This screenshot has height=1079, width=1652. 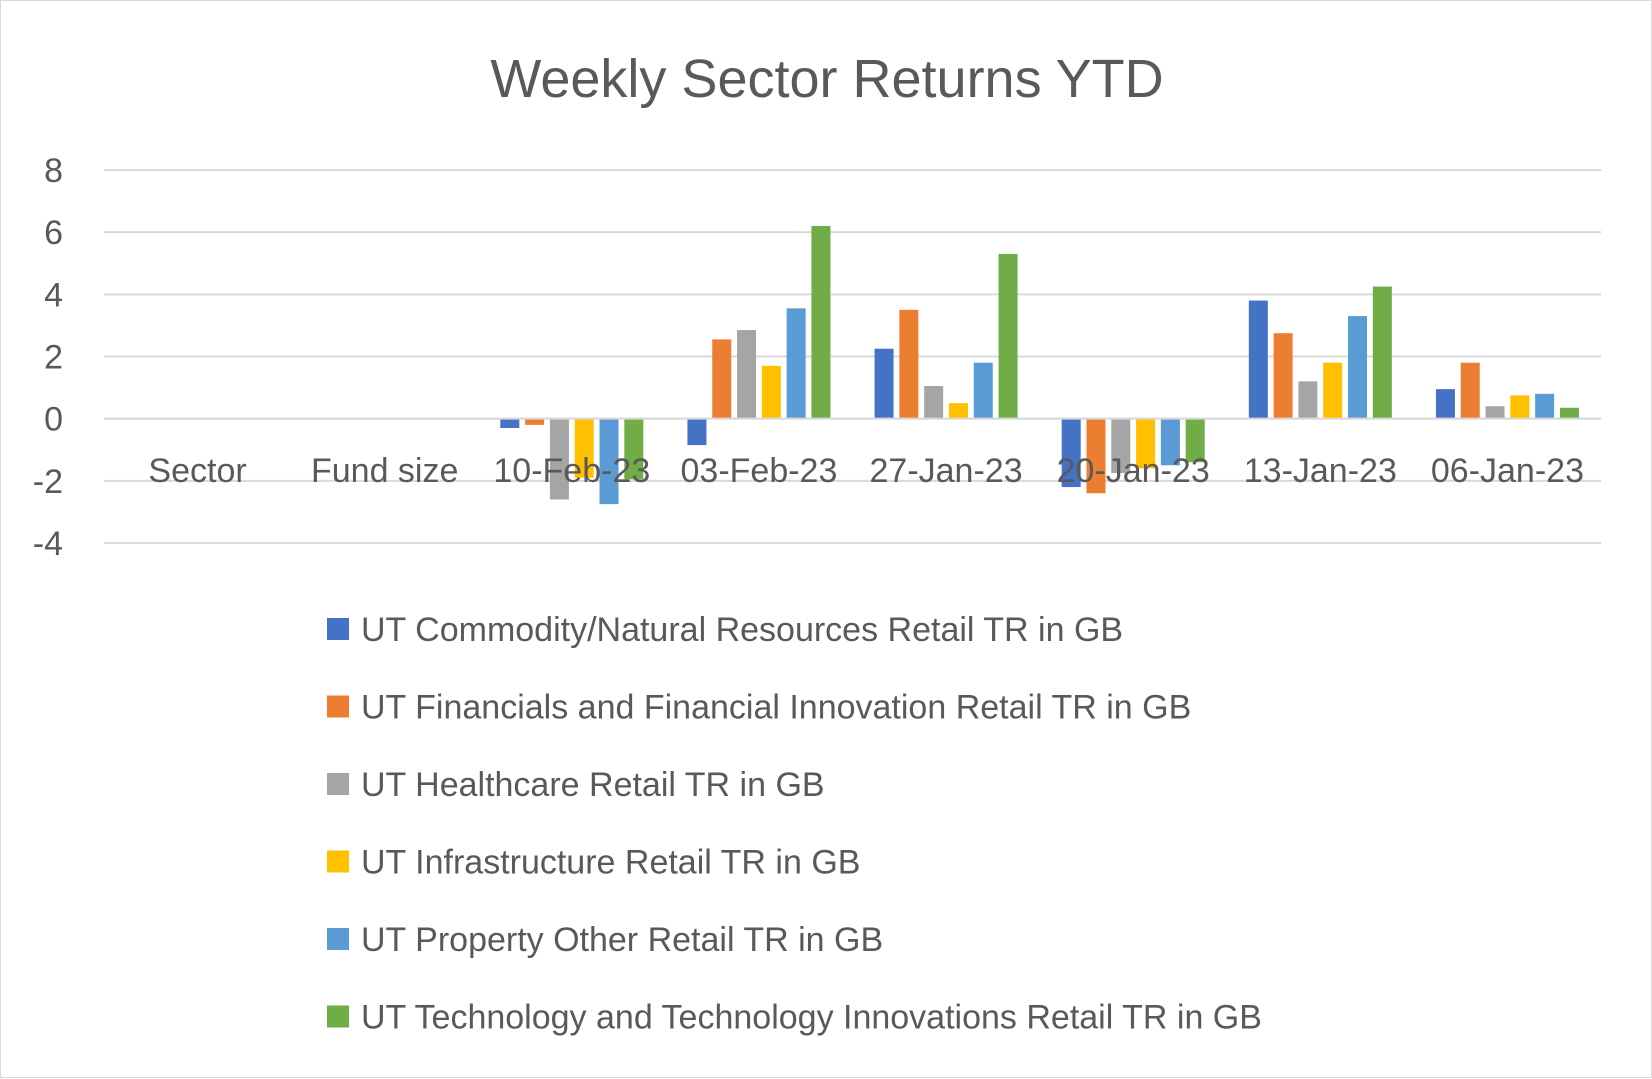 I want to click on y-tick-label: -4, so click(x=48, y=544).